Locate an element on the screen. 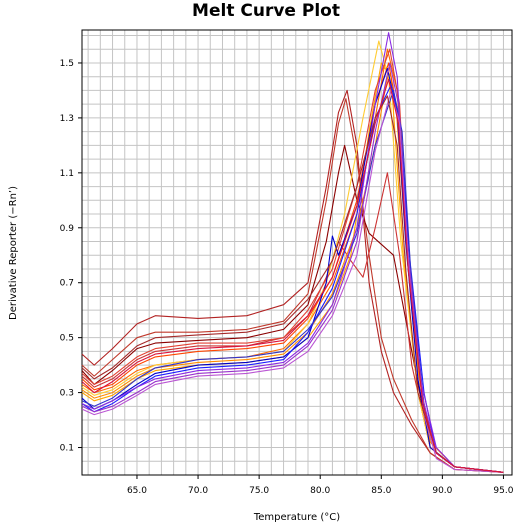 Image resolution: width=532 pixels, height=530 pixels. y-tick-label: 0.3 is located at coordinates (67, 394).